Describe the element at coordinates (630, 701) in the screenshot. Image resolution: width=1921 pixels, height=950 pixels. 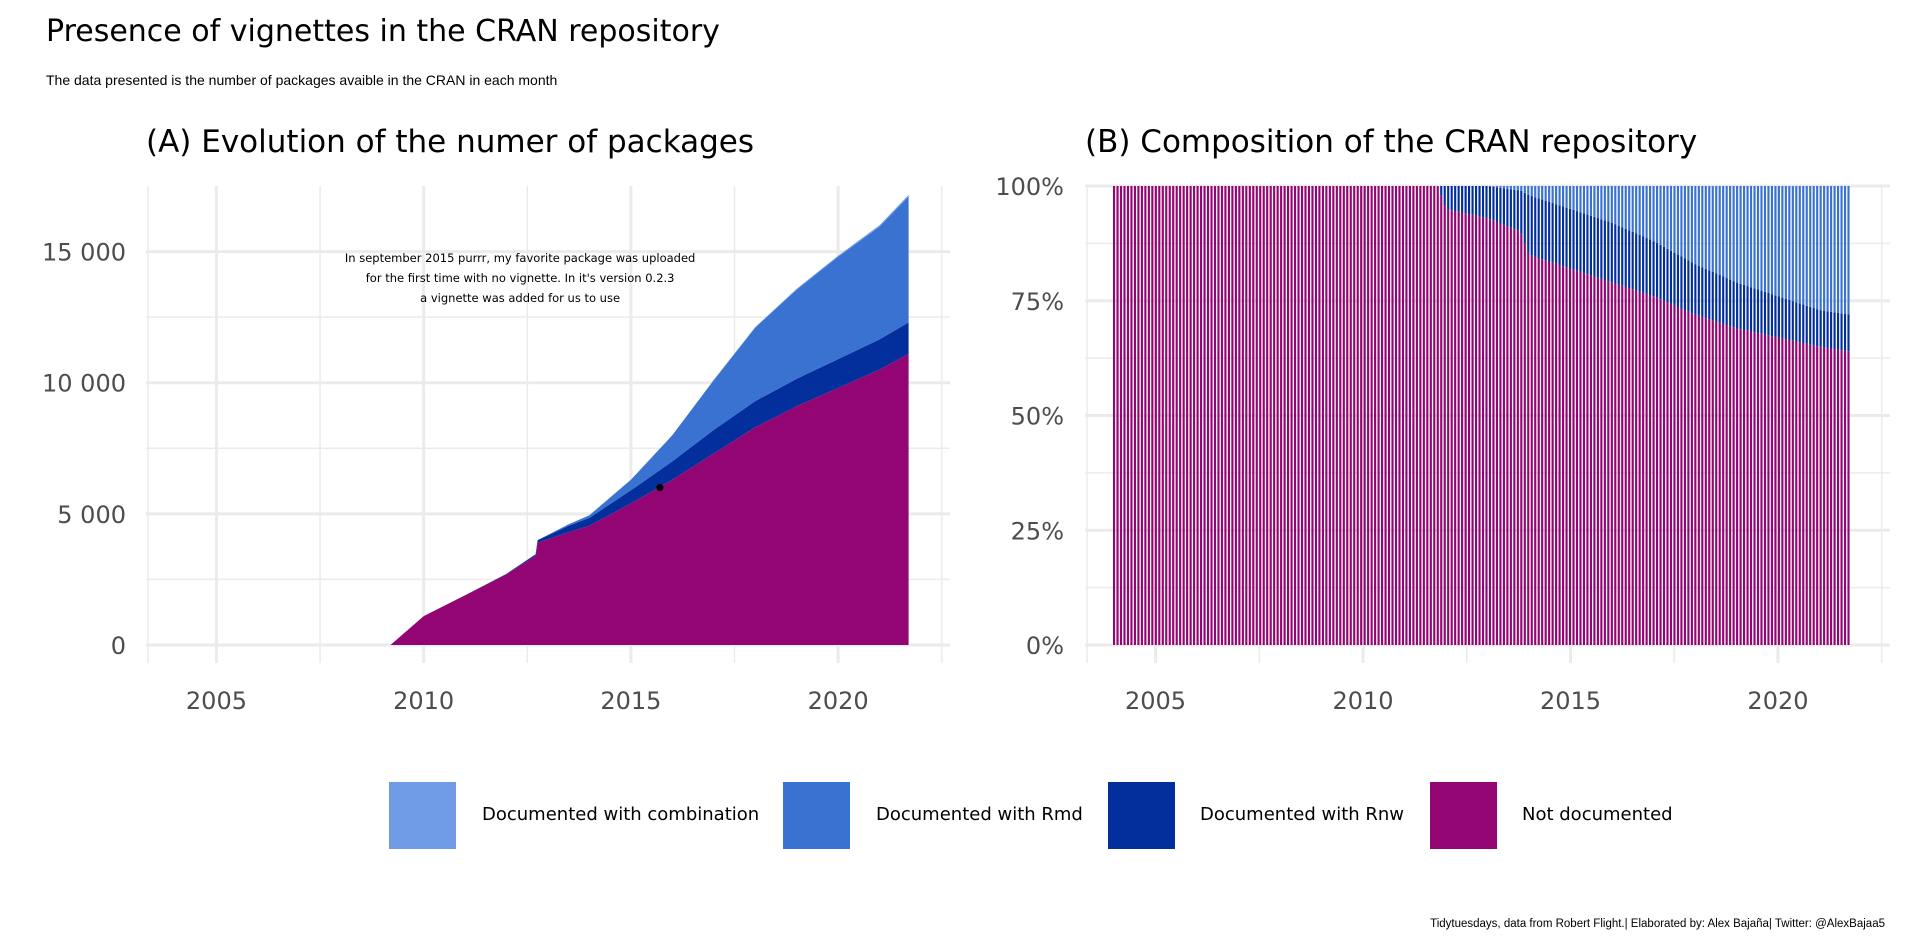
I see `x-tick-label: 2015` at that location.